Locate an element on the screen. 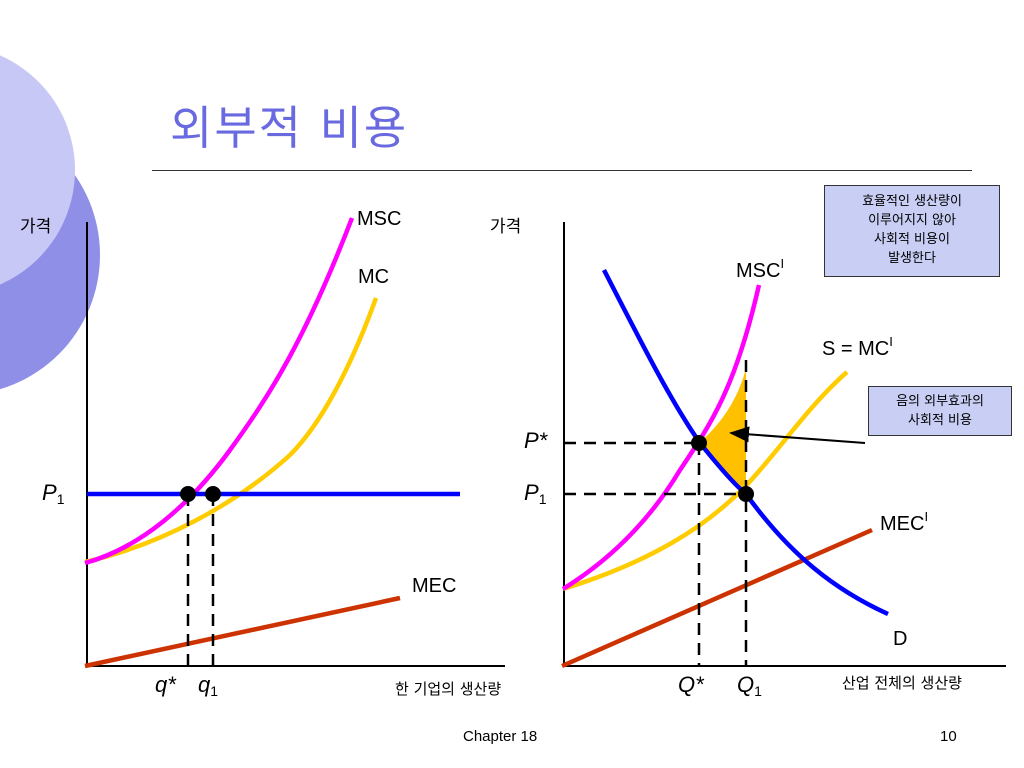 The width and height of the screenshot is (1024, 768). right-efficient-point is located at coordinates (699, 443).